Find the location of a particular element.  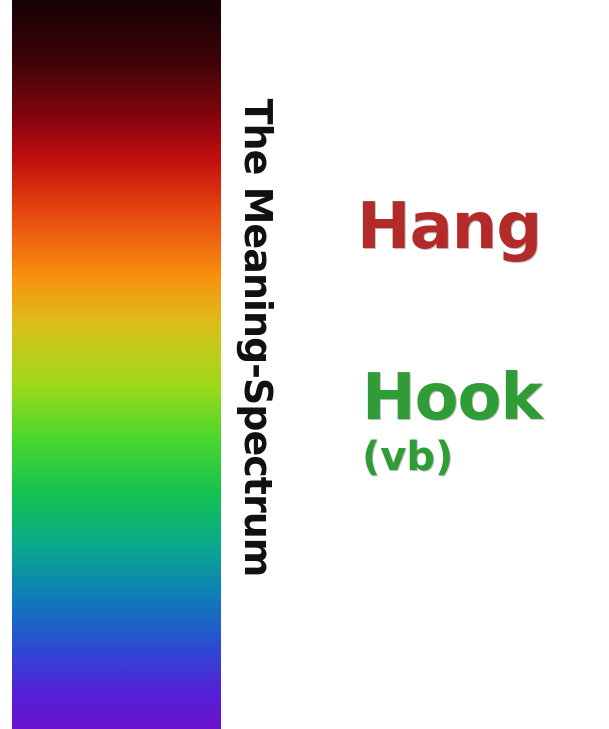

spectrum-title-container: The Meaning-Spectrum is located at coordinates (258, 337).